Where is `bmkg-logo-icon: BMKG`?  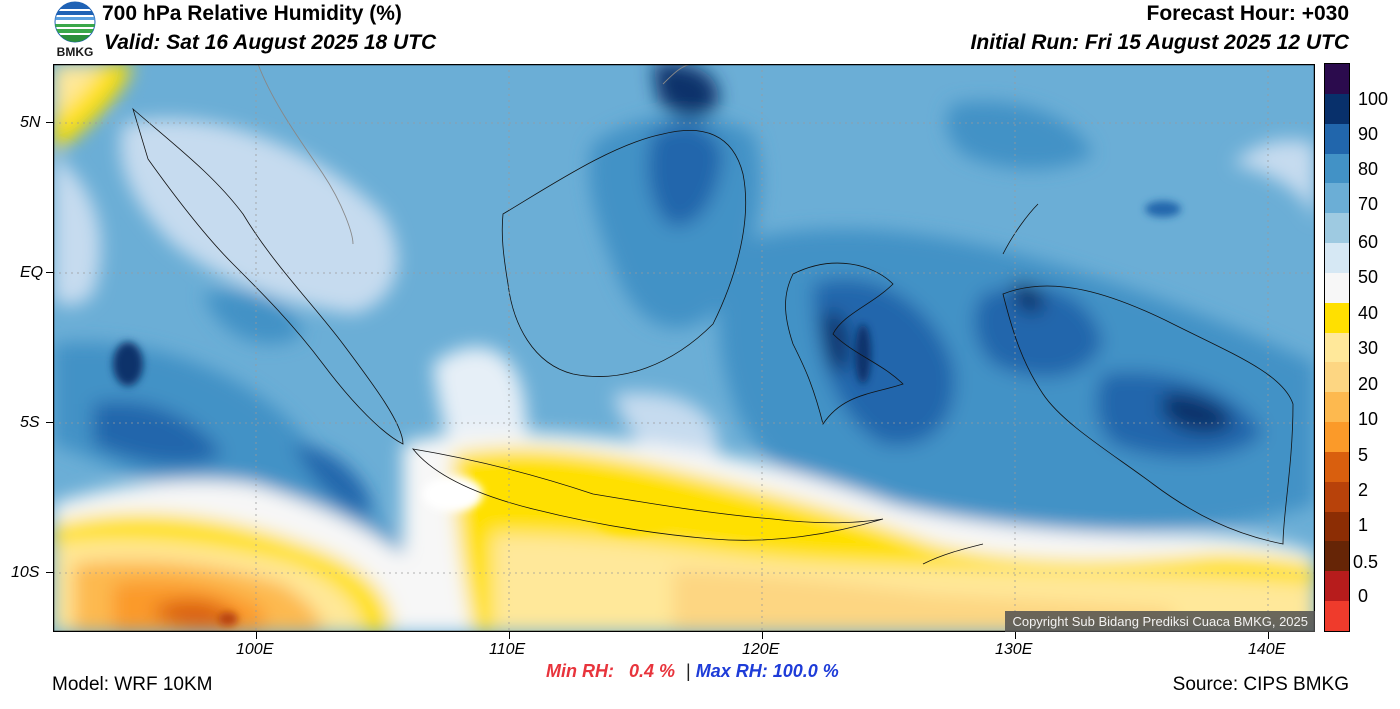
bmkg-logo-icon: BMKG is located at coordinates (75, 30).